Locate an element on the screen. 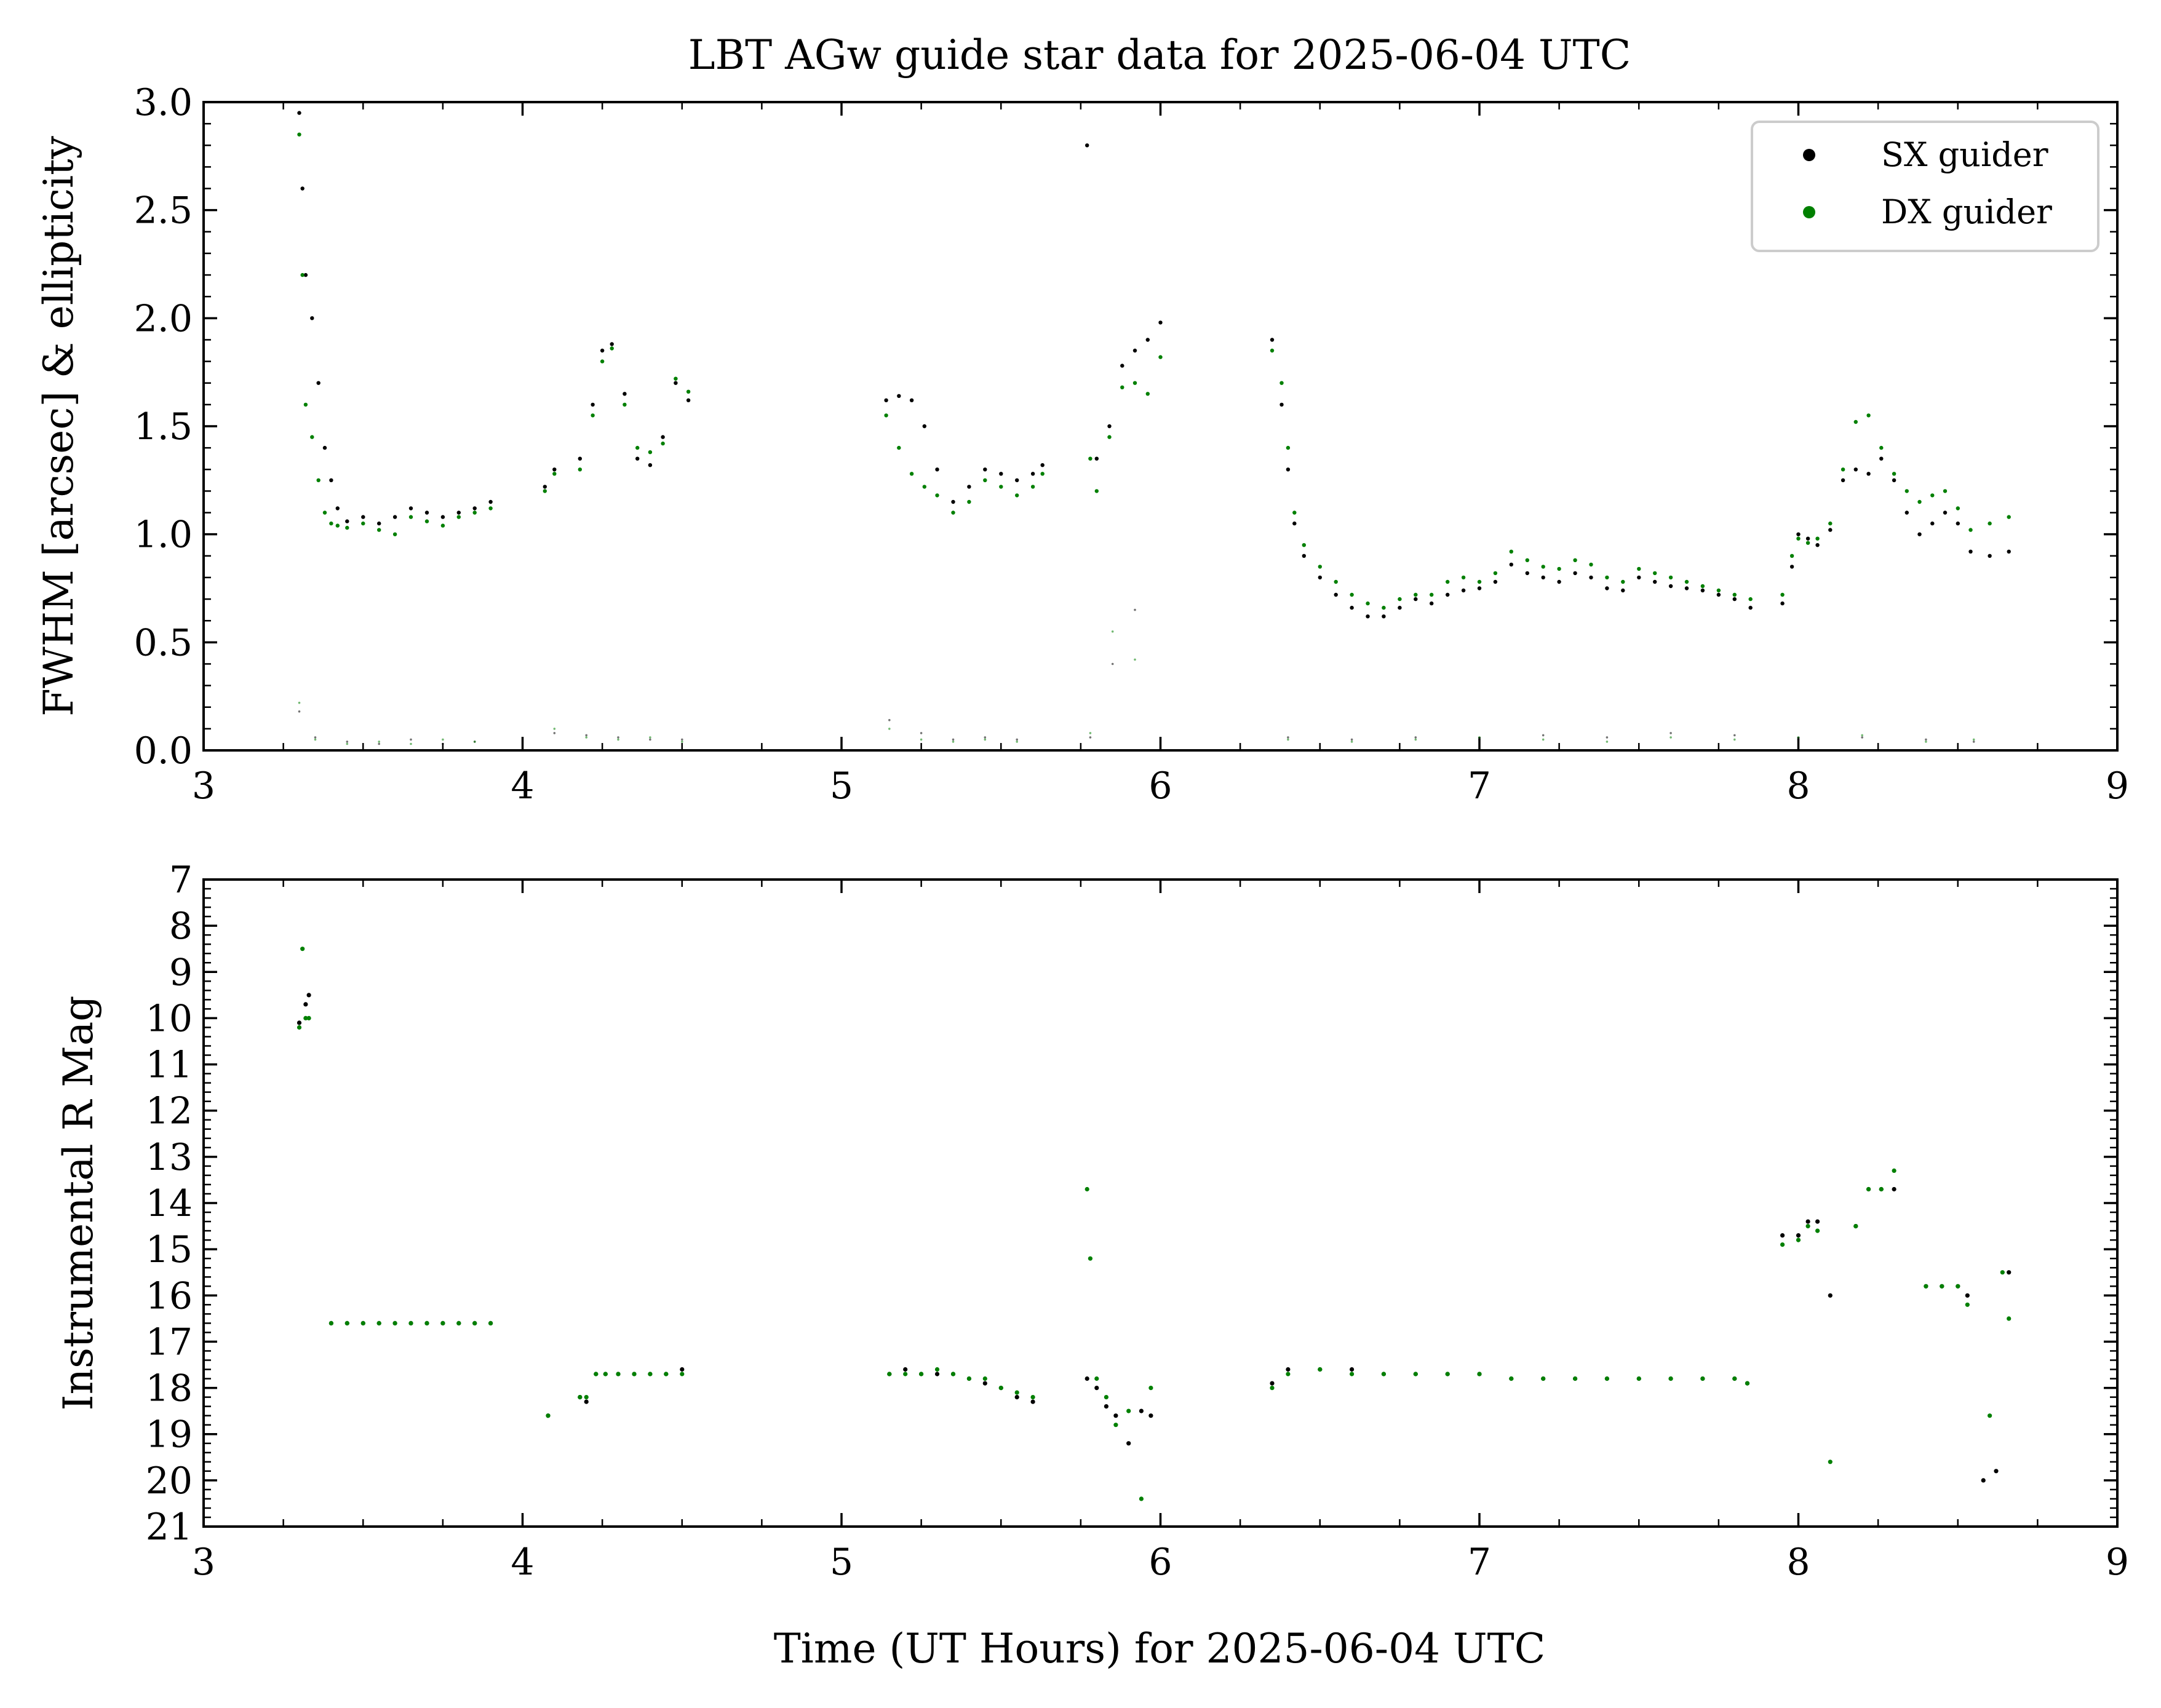 The height and width of the screenshot is (1708, 2161). y-tick-label: 16 is located at coordinates (169, 1295).